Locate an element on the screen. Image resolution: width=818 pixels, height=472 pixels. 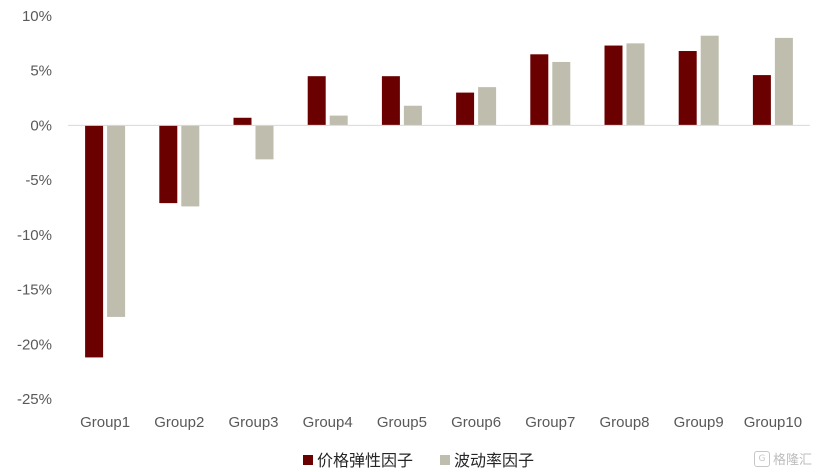
y-tick-label: 10% is located at coordinates (37, 16).